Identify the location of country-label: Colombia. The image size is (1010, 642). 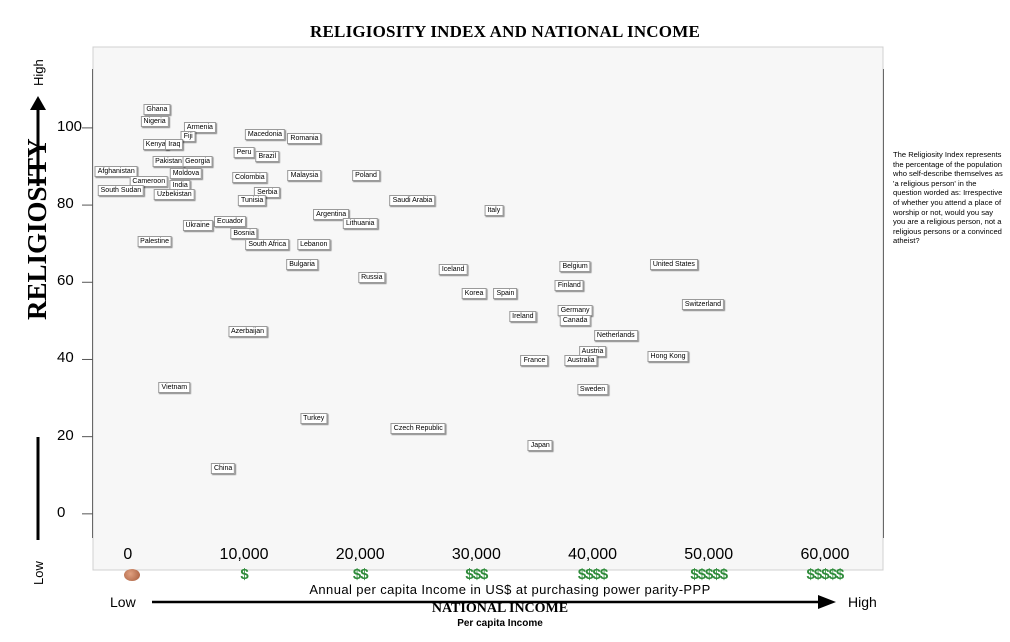
(250, 177).